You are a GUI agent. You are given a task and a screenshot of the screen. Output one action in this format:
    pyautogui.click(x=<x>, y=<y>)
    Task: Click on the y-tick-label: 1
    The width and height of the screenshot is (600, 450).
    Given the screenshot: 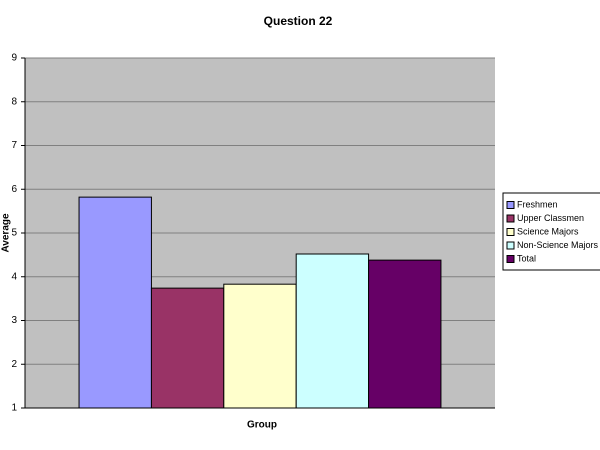 What is the action you would take?
    pyautogui.click(x=14, y=408)
    